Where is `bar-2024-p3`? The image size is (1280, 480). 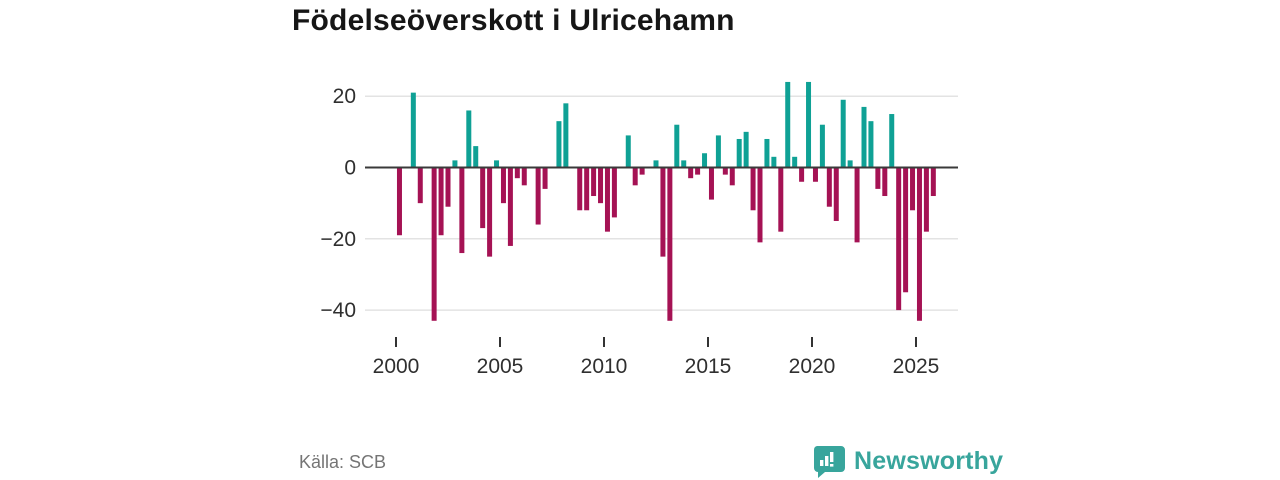 bar-2024-p3 is located at coordinates (913, 189).